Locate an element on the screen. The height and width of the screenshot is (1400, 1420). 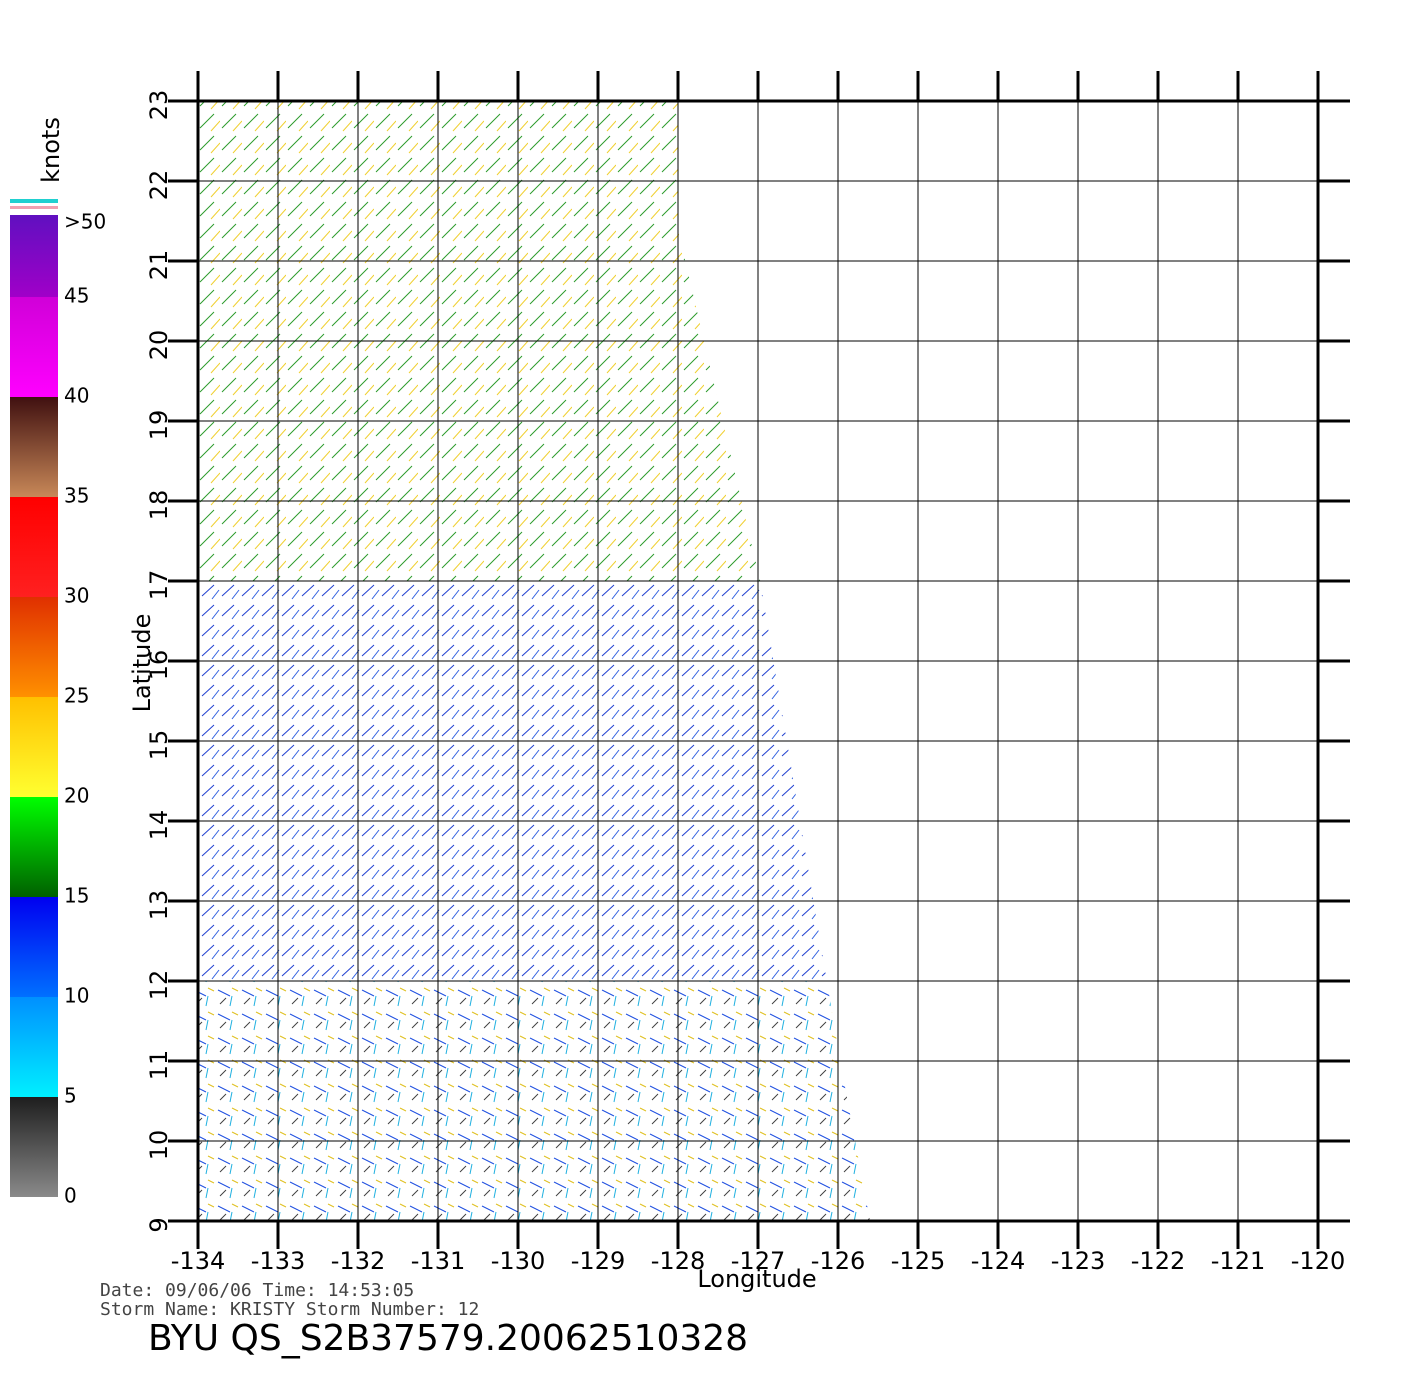
x-tick-label: -131 is located at coordinates (438, 1261).